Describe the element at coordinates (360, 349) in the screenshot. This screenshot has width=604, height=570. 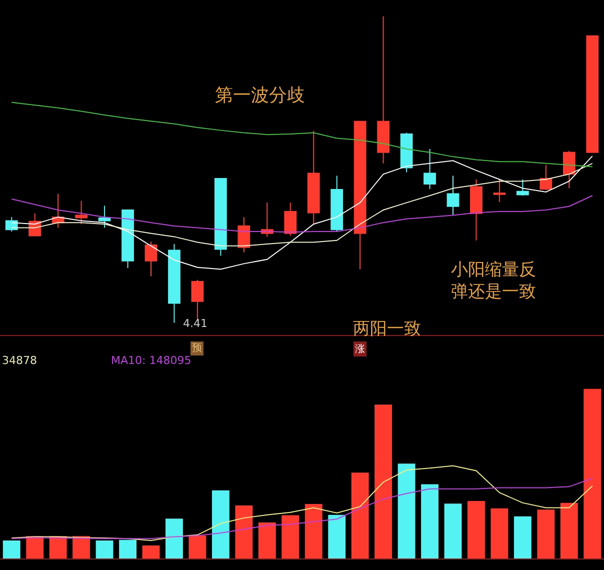
I see `text: 涨` at that location.